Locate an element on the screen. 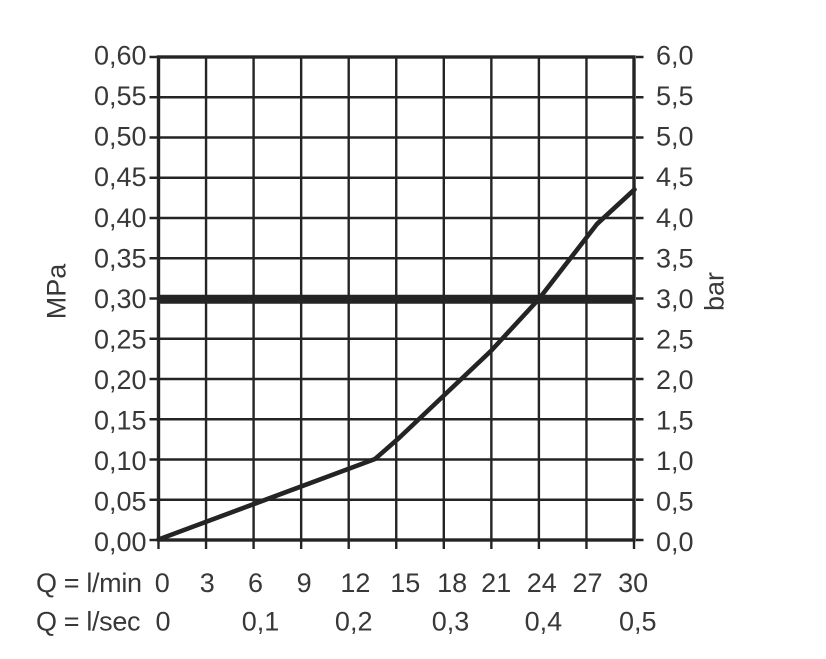 This screenshot has width=826, height=659. svg-text: 1,0 is located at coordinates (675, 461).